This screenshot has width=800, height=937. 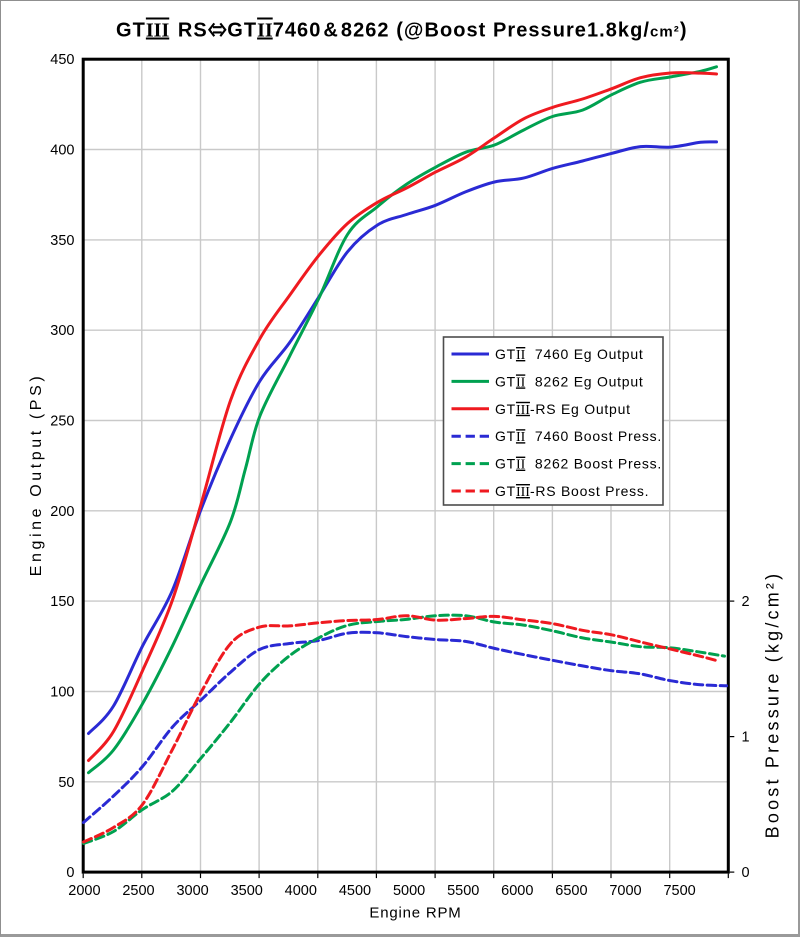 I want to click on svg-text: Engine Output (PS), so click(x=36, y=475).